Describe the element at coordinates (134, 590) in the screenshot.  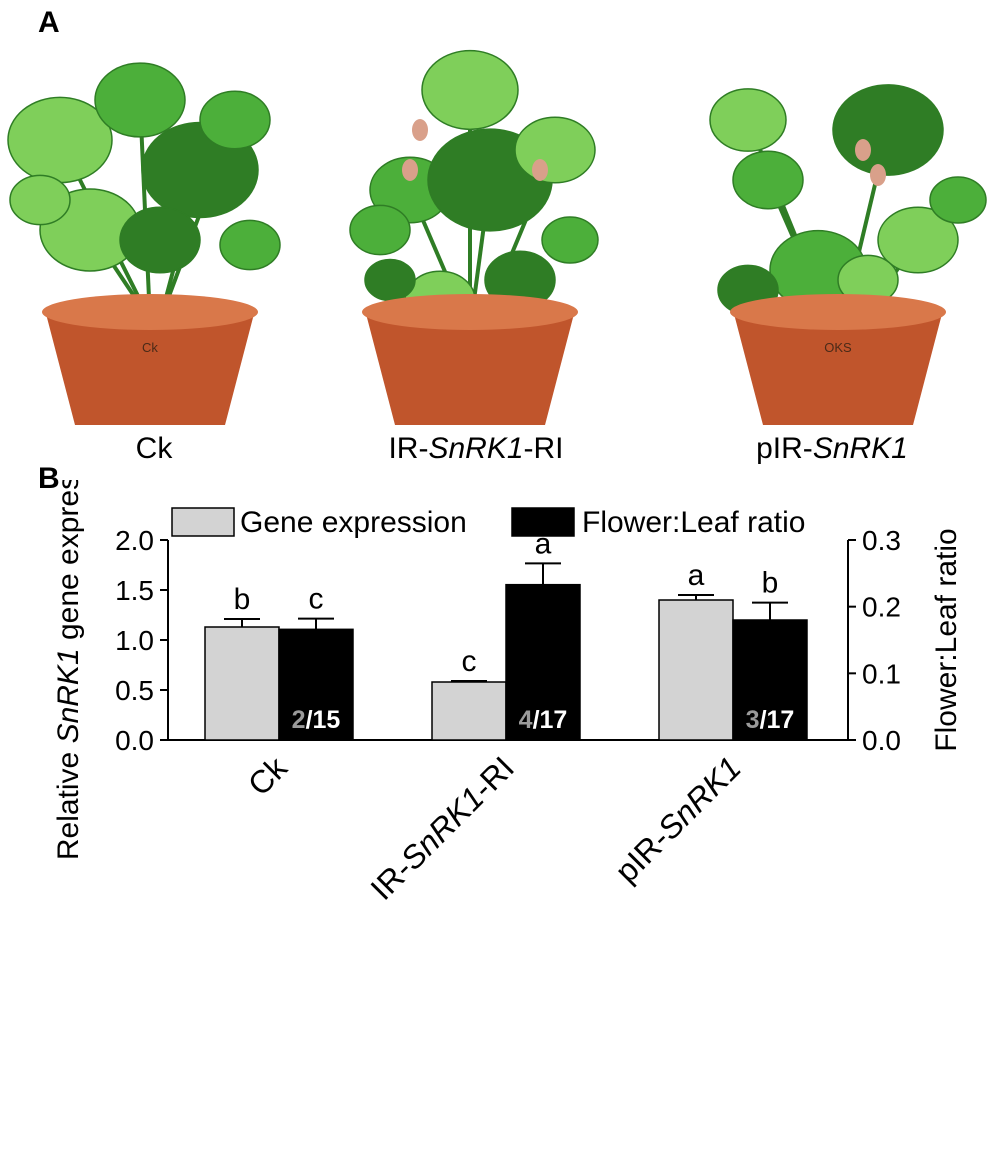
I see `left-axis-tick-label: 1.5` at that location.